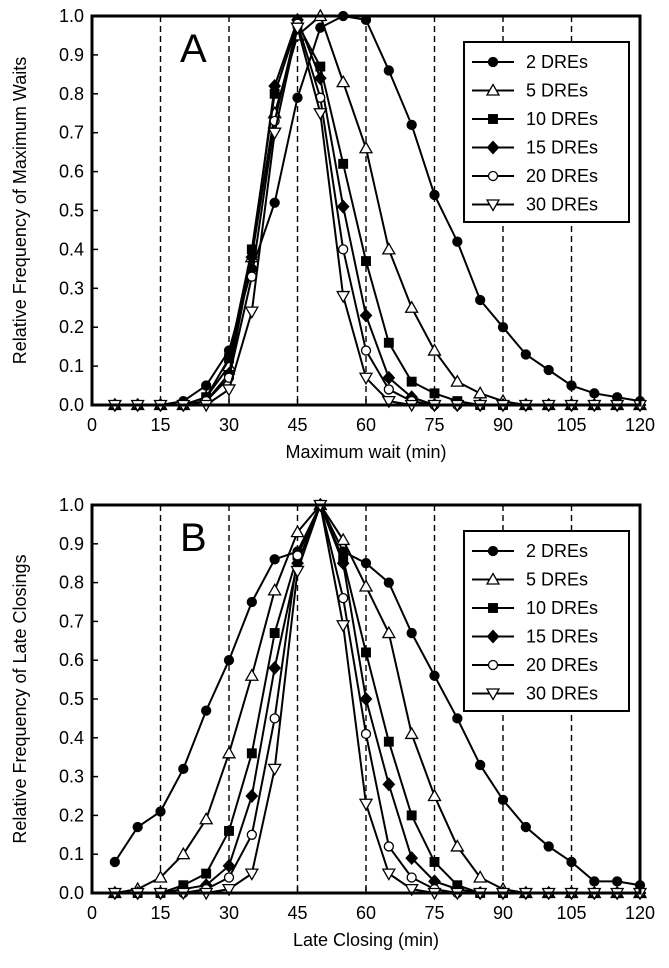 The height and width of the screenshot is (968, 669). What do you see at coordinates (160, 913) in the screenshot?
I see `panel-b-x-tick-label: 15` at bounding box center [160, 913].